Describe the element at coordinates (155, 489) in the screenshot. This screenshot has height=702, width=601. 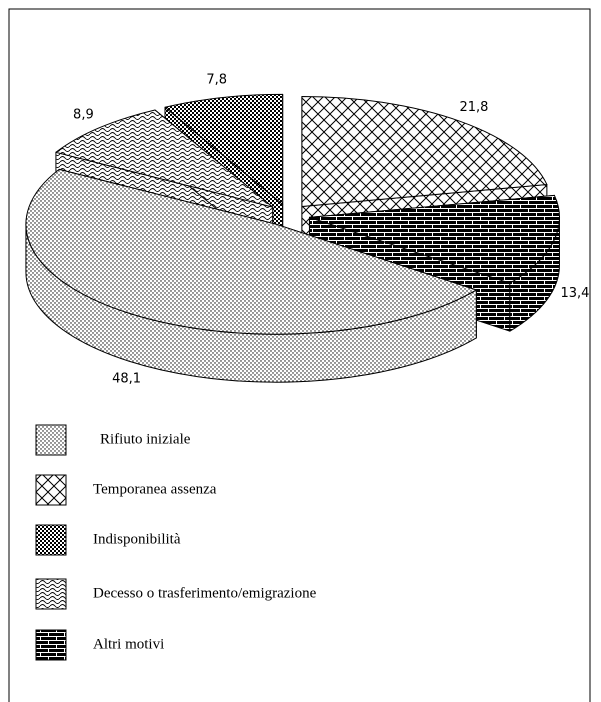
I see `legend-label: Temporanea assenza` at that location.